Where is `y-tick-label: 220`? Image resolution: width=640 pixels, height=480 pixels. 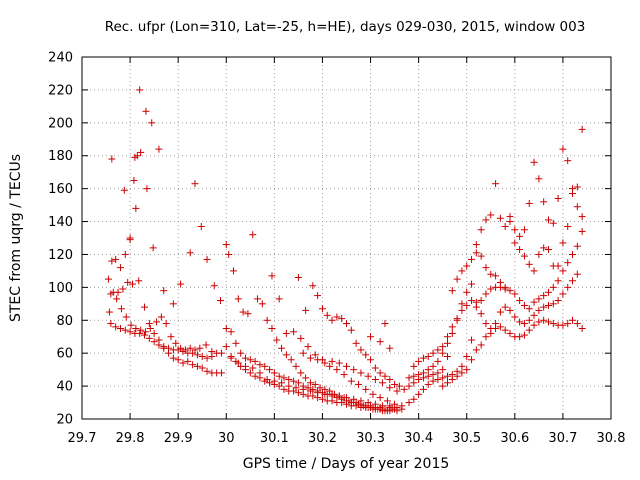
y-tick-label: 220 is located at coordinates (60, 90).